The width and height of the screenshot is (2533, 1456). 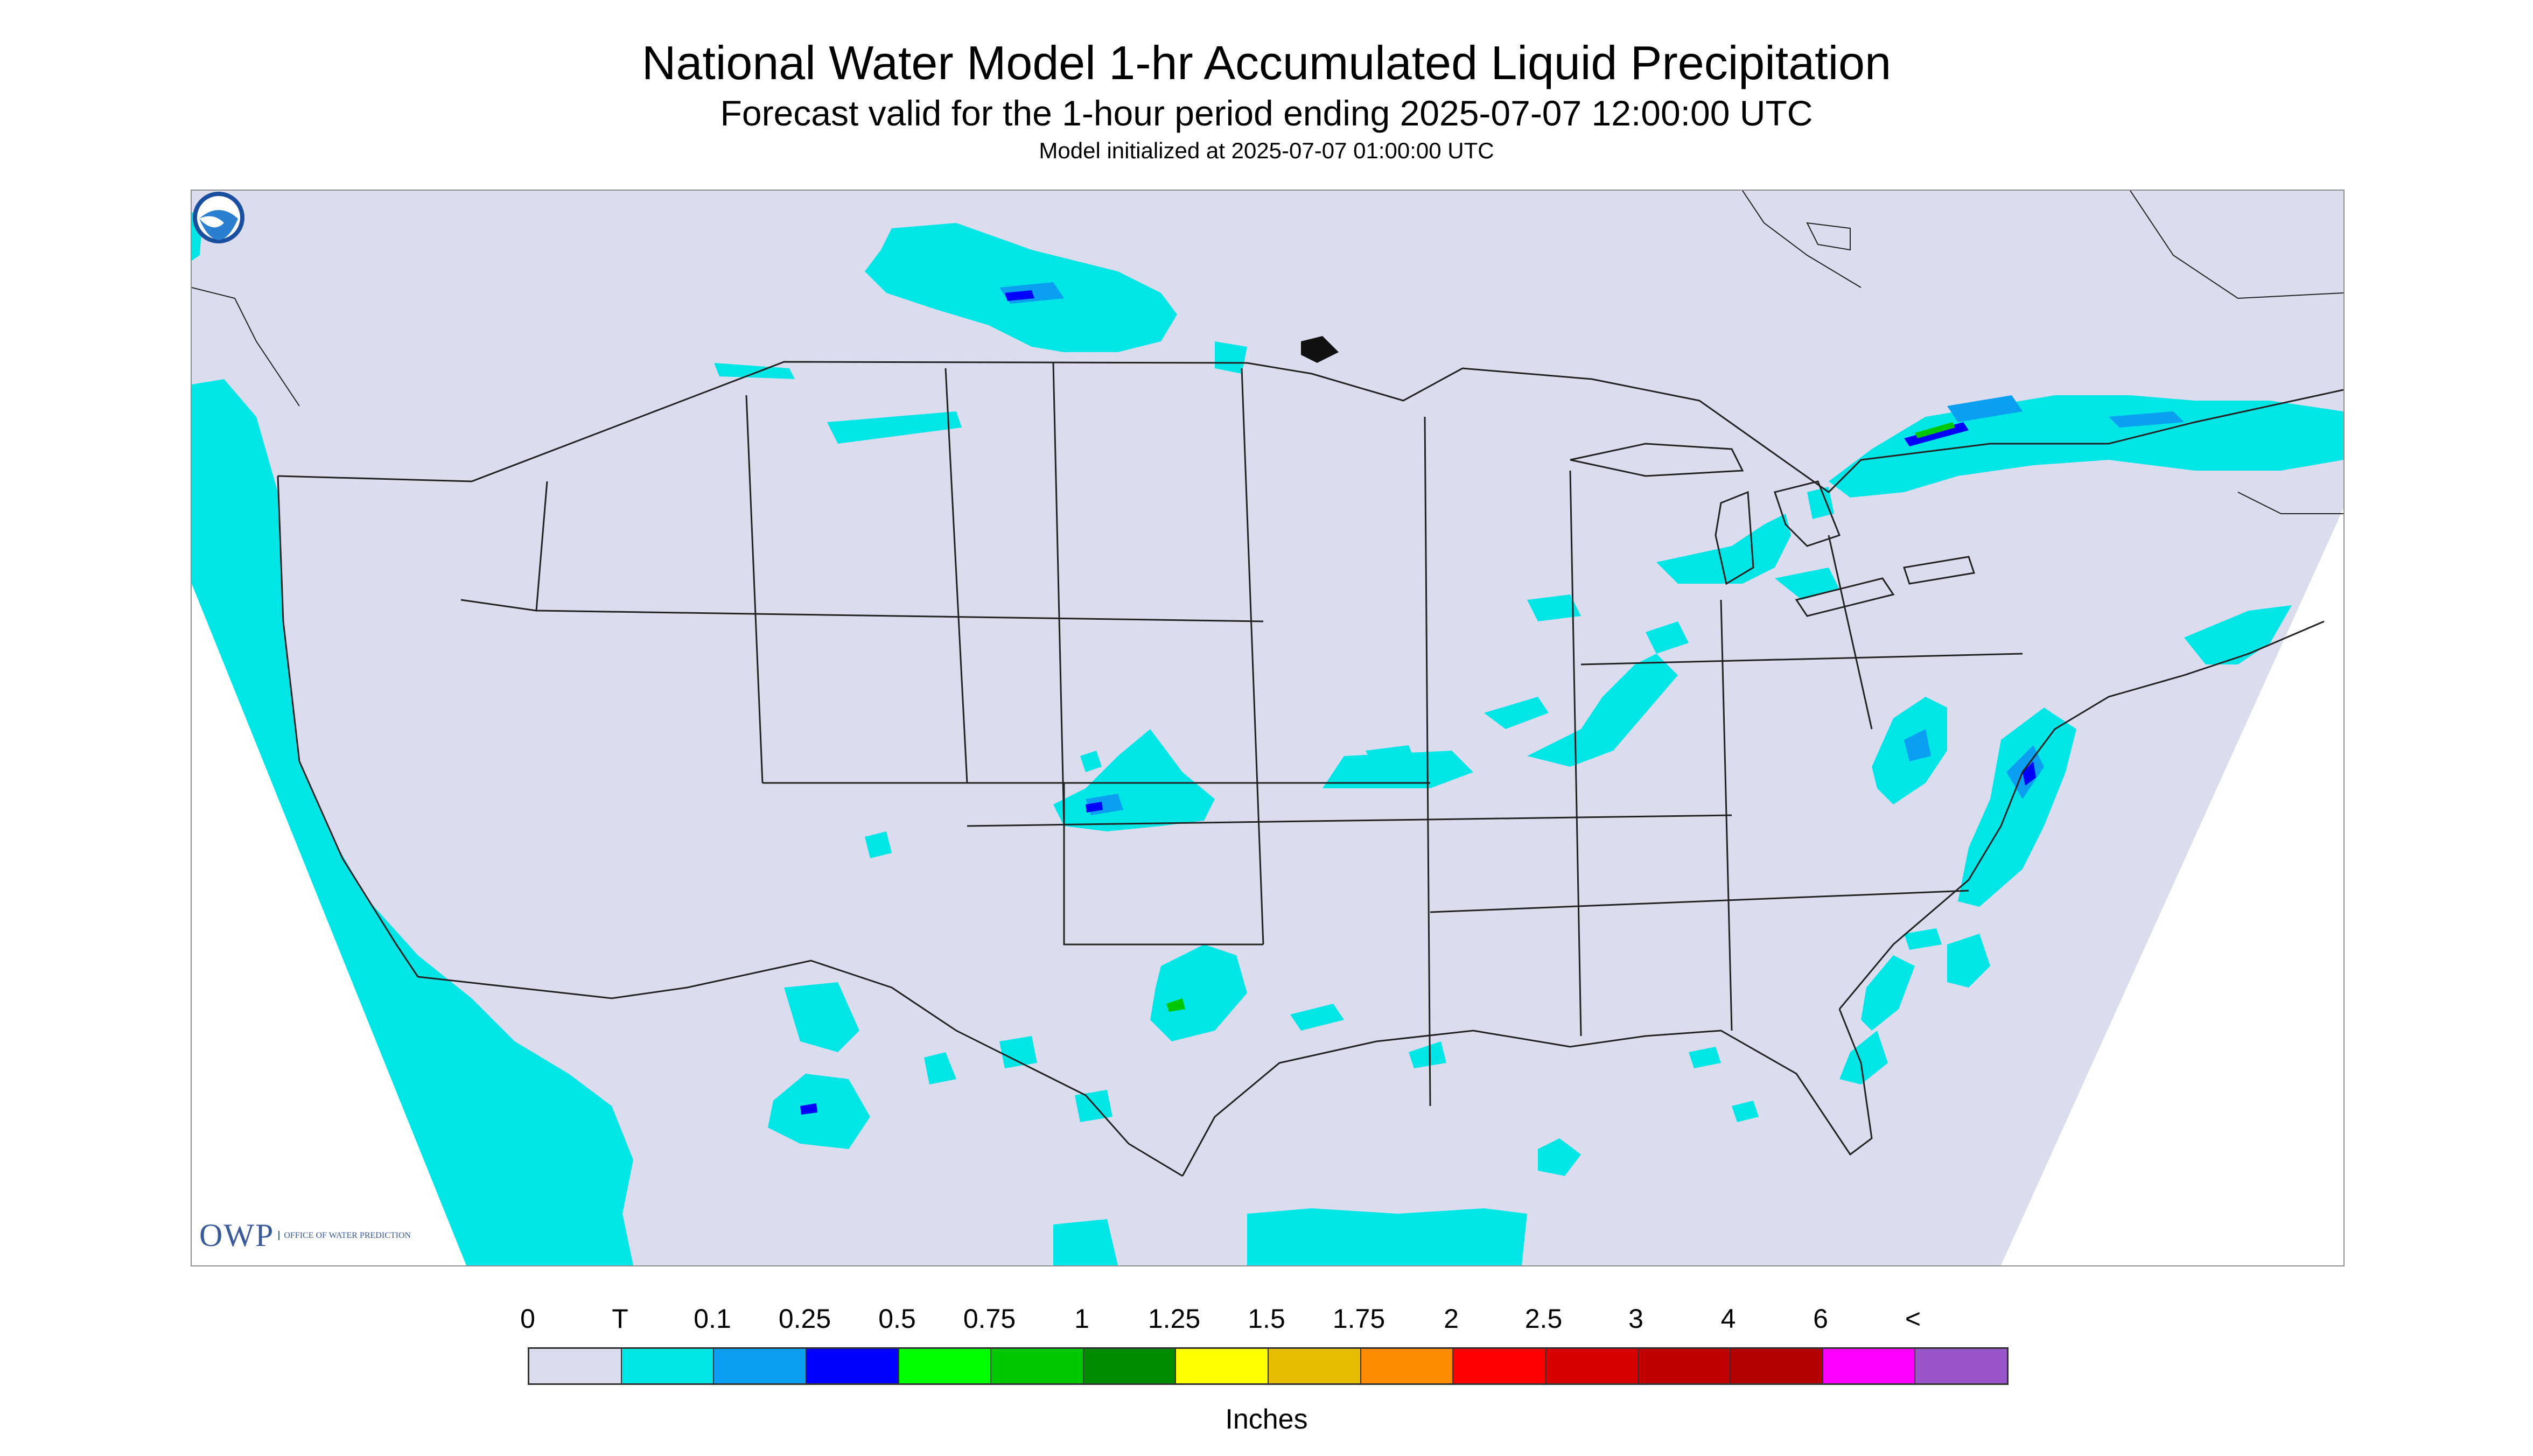 What do you see at coordinates (620, 1319) in the screenshot?
I see `legend-label: T` at bounding box center [620, 1319].